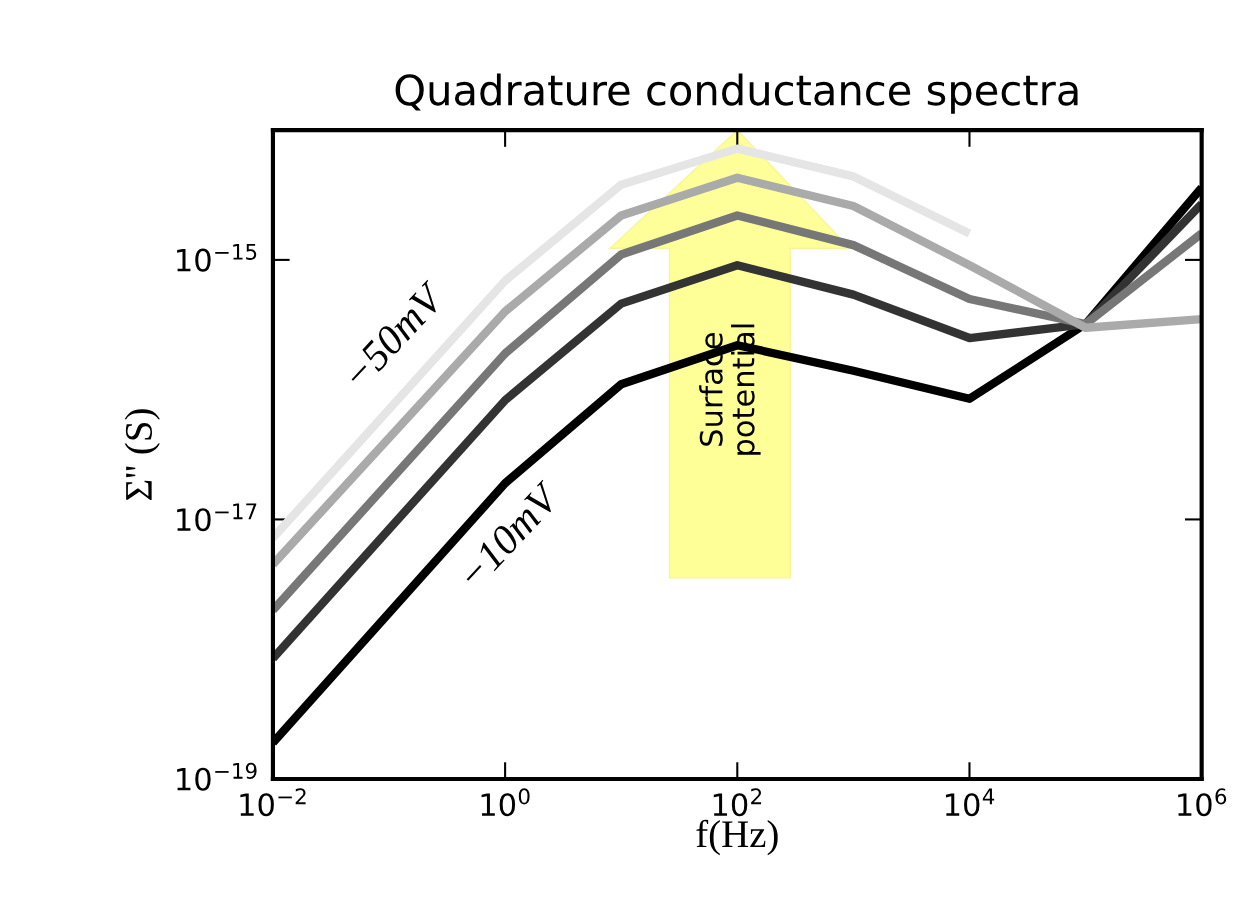 This screenshot has width=1235, height=910. I want to click on x-axis-title: f(Hz), so click(737, 837).